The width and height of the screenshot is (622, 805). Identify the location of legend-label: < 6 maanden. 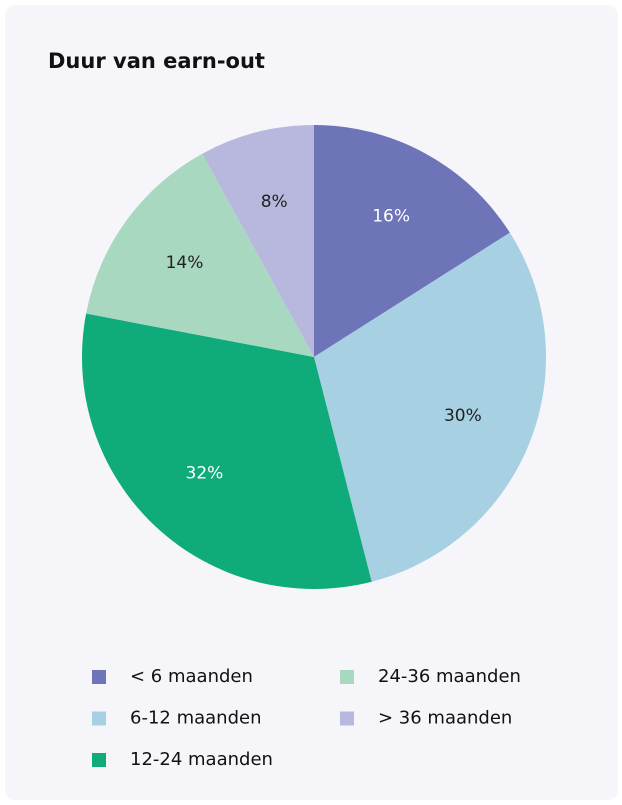
(191, 676).